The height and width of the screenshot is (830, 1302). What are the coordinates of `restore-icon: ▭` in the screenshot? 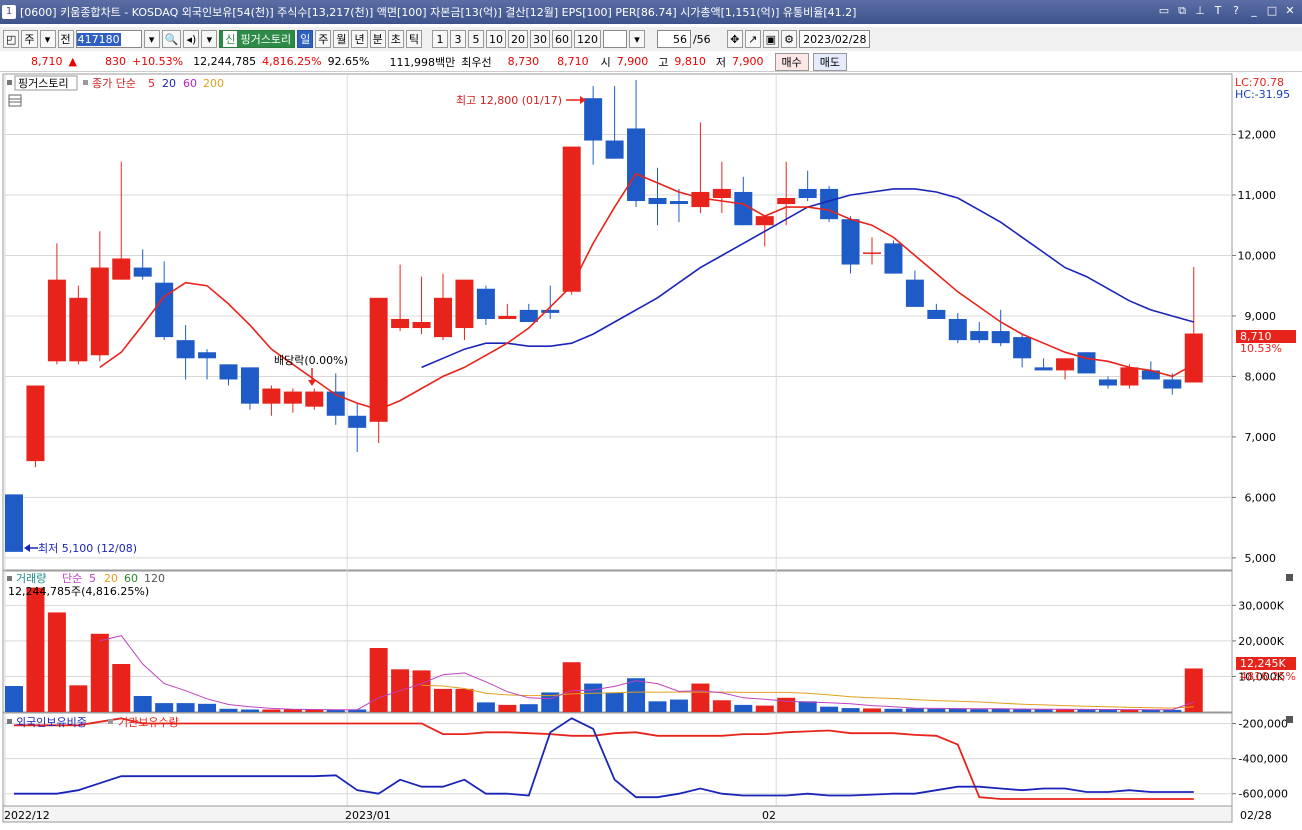 It's located at (1164, 10).